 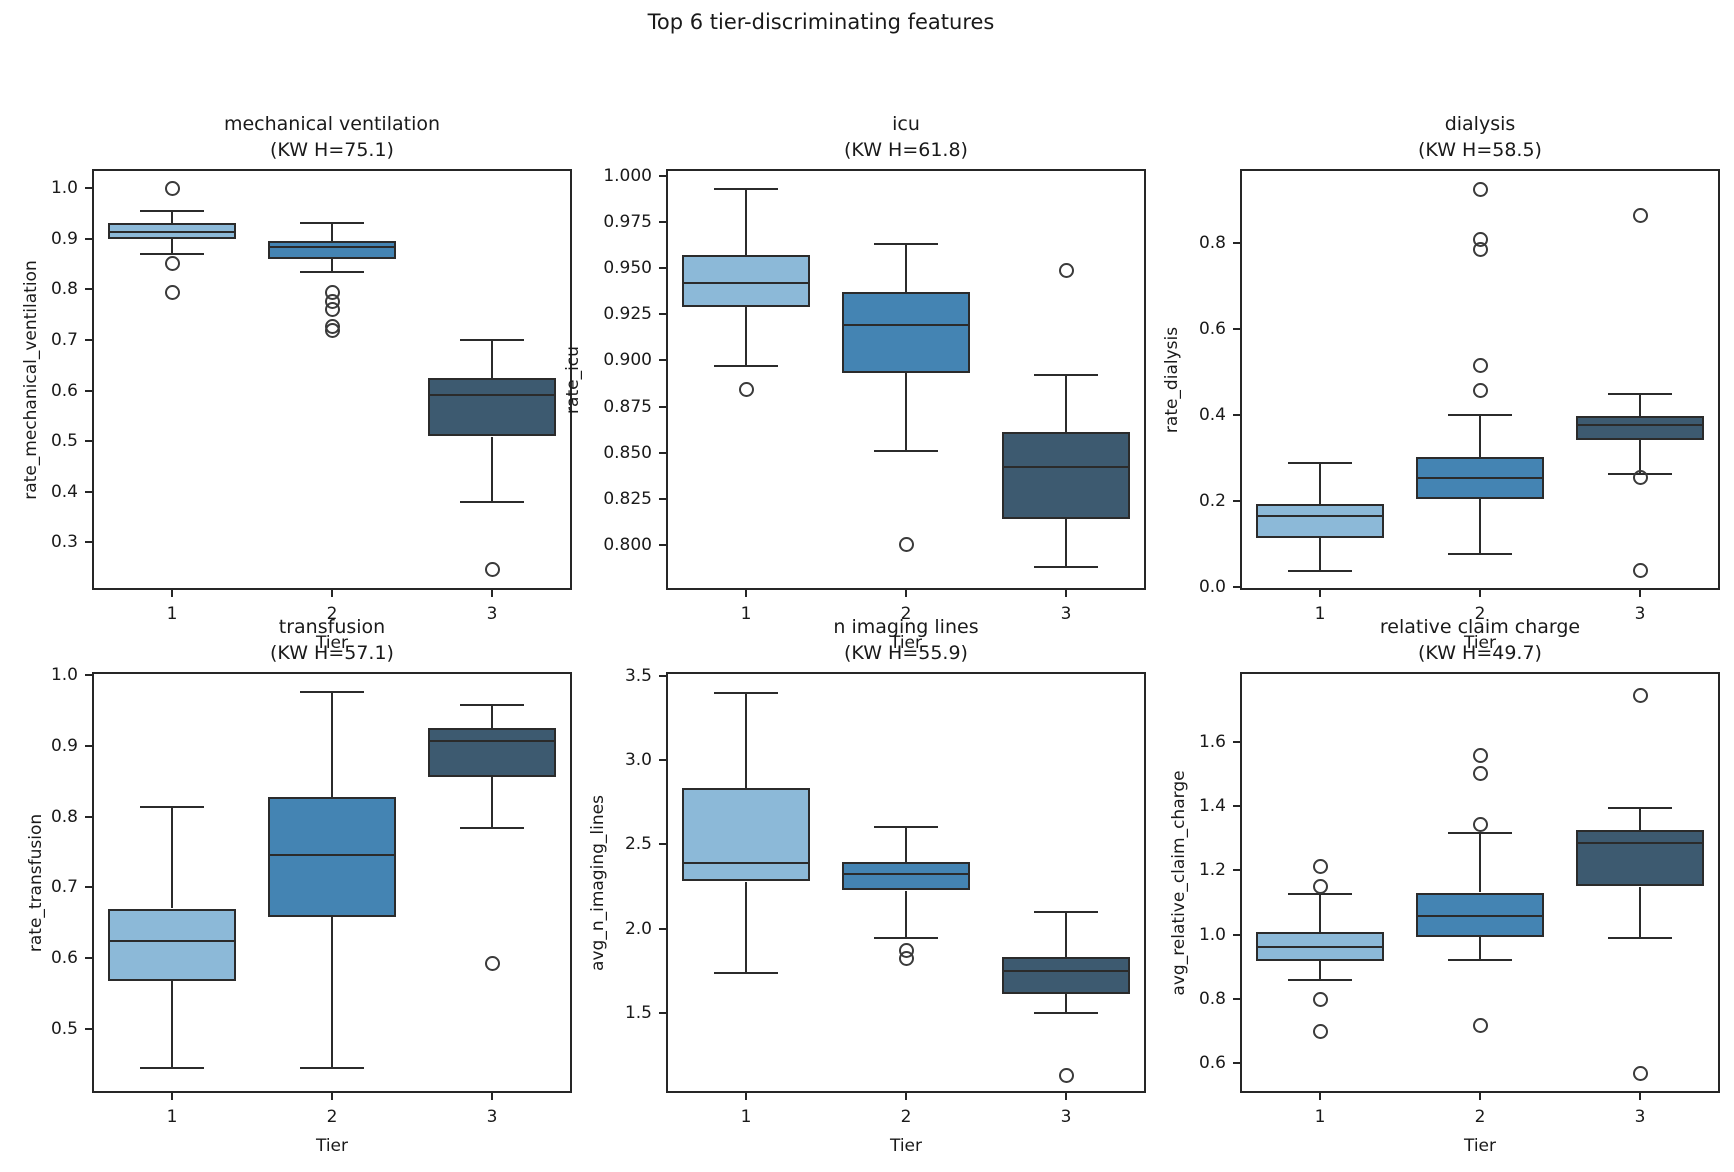 What do you see at coordinates (627, 499) in the screenshot?
I see `y-tick-label: 0.825` at bounding box center [627, 499].